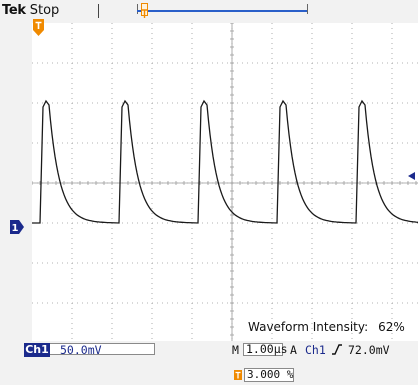 This screenshot has height=385, width=418. I want to click on run-stop-state: Stop, so click(44, 10).